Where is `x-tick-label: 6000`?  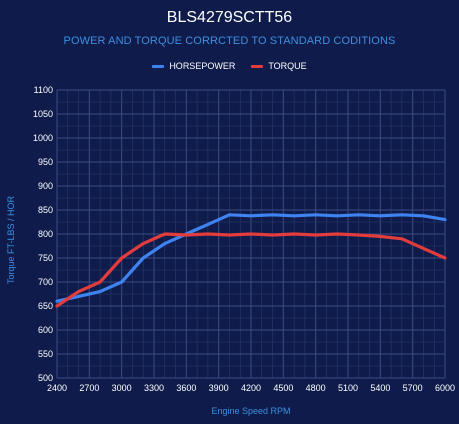 x-tick-label: 6000 is located at coordinates (445, 388).